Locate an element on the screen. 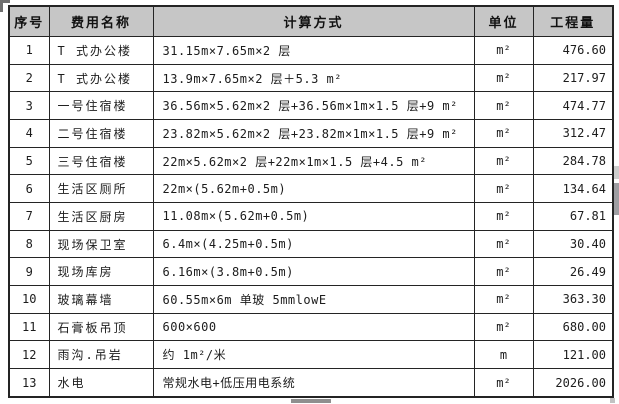 This screenshot has height=404, width=619. row-index-cell: 11 is located at coordinates (29, 327).